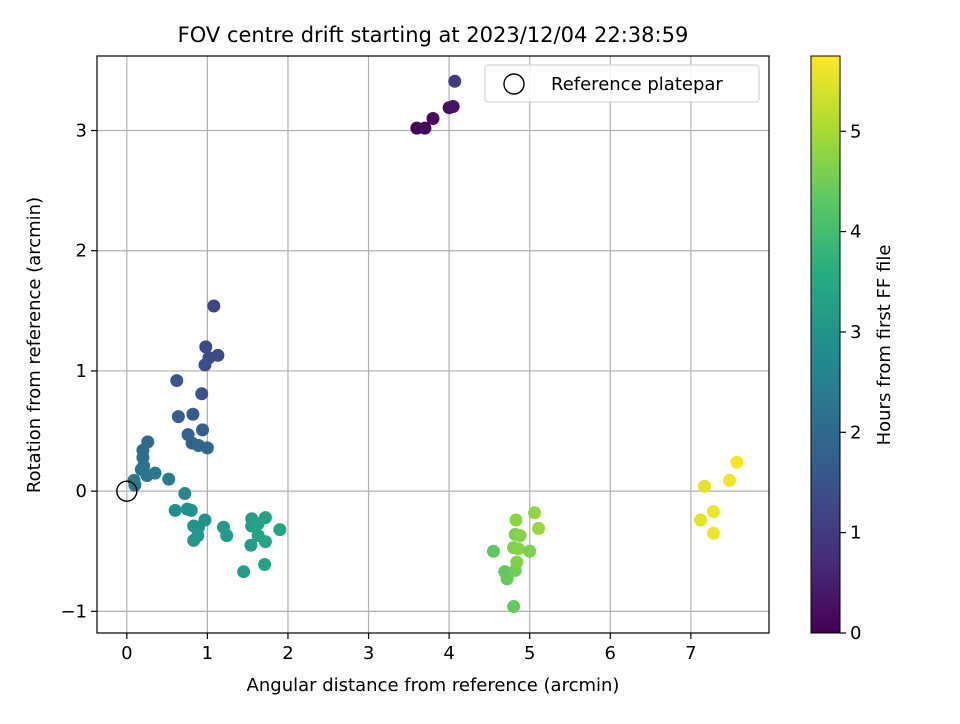 The image size is (960, 724). I want to click on y-axis-label: Rotation from reference (arcmin), so click(34, 345).